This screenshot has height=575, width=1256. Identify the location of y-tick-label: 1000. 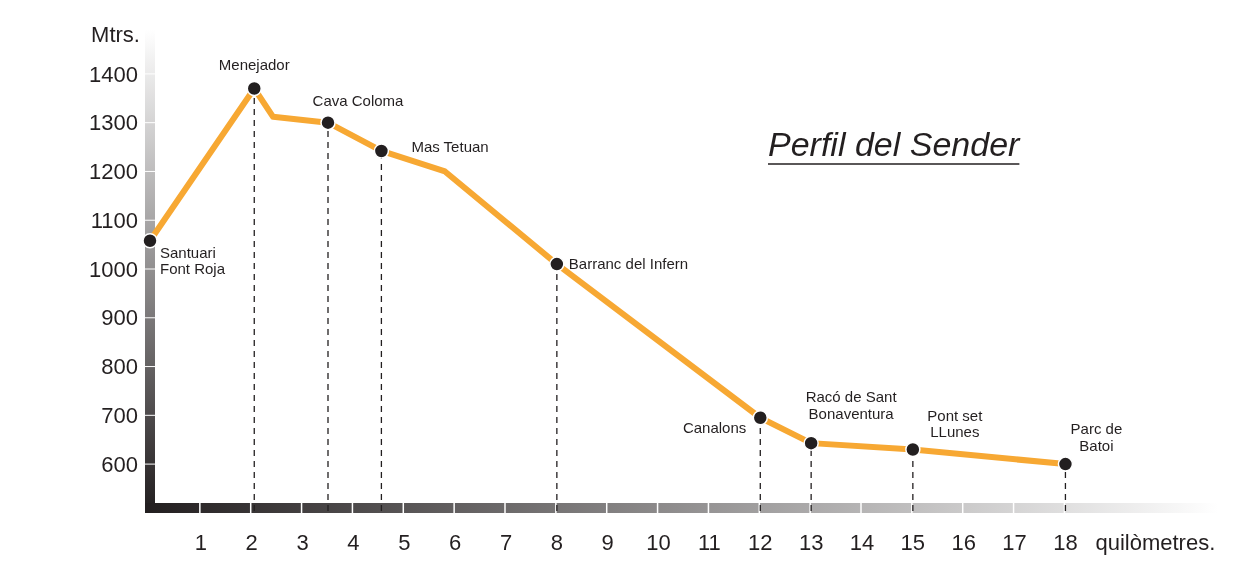
(113, 269).